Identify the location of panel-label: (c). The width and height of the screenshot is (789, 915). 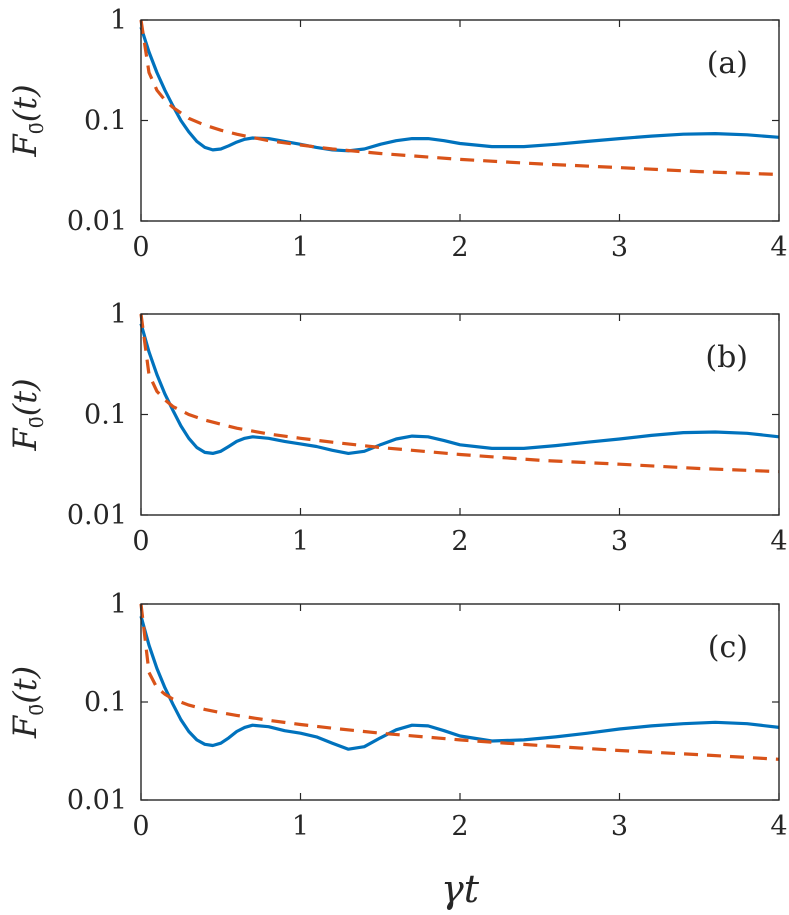
(728, 647).